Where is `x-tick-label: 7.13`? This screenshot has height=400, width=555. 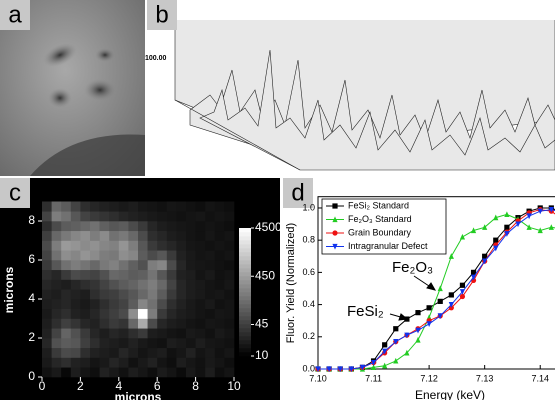 x-tick-label: 7.13 is located at coordinates (485, 378).